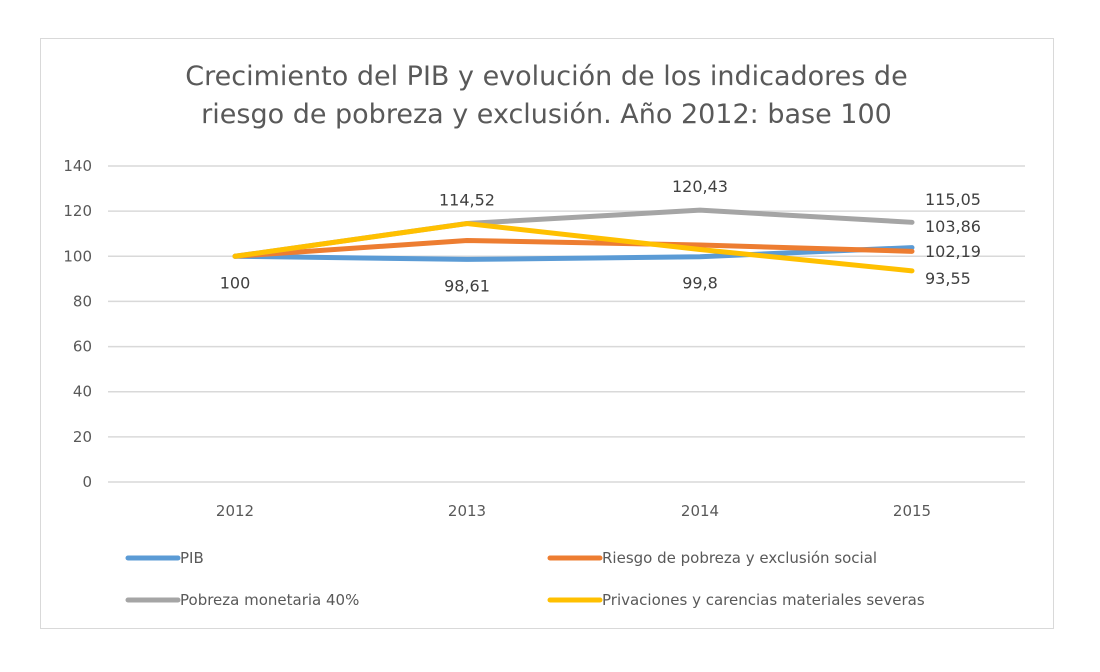  What do you see at coordinates (467, 285) in the screenshot?
I see `data-label: 98,61` at bounding box center [467, 285].